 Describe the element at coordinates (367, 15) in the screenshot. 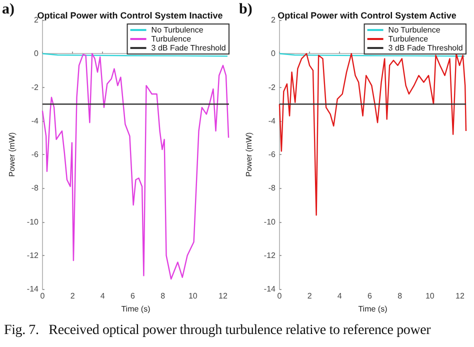

I see `chart-title: Optical Power with Control System Active` at that location.